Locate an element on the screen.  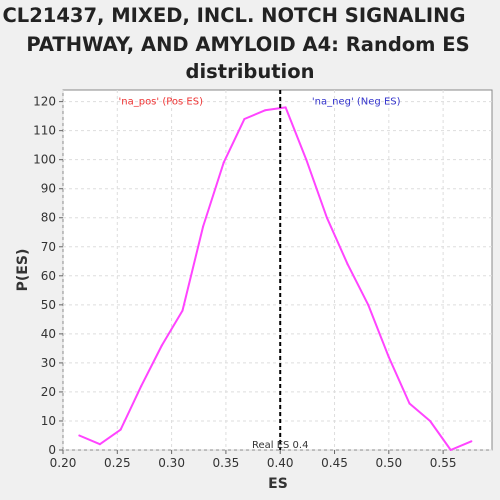
real-es-marker: Real ES 0.4 is located at coordinates (280, 270).